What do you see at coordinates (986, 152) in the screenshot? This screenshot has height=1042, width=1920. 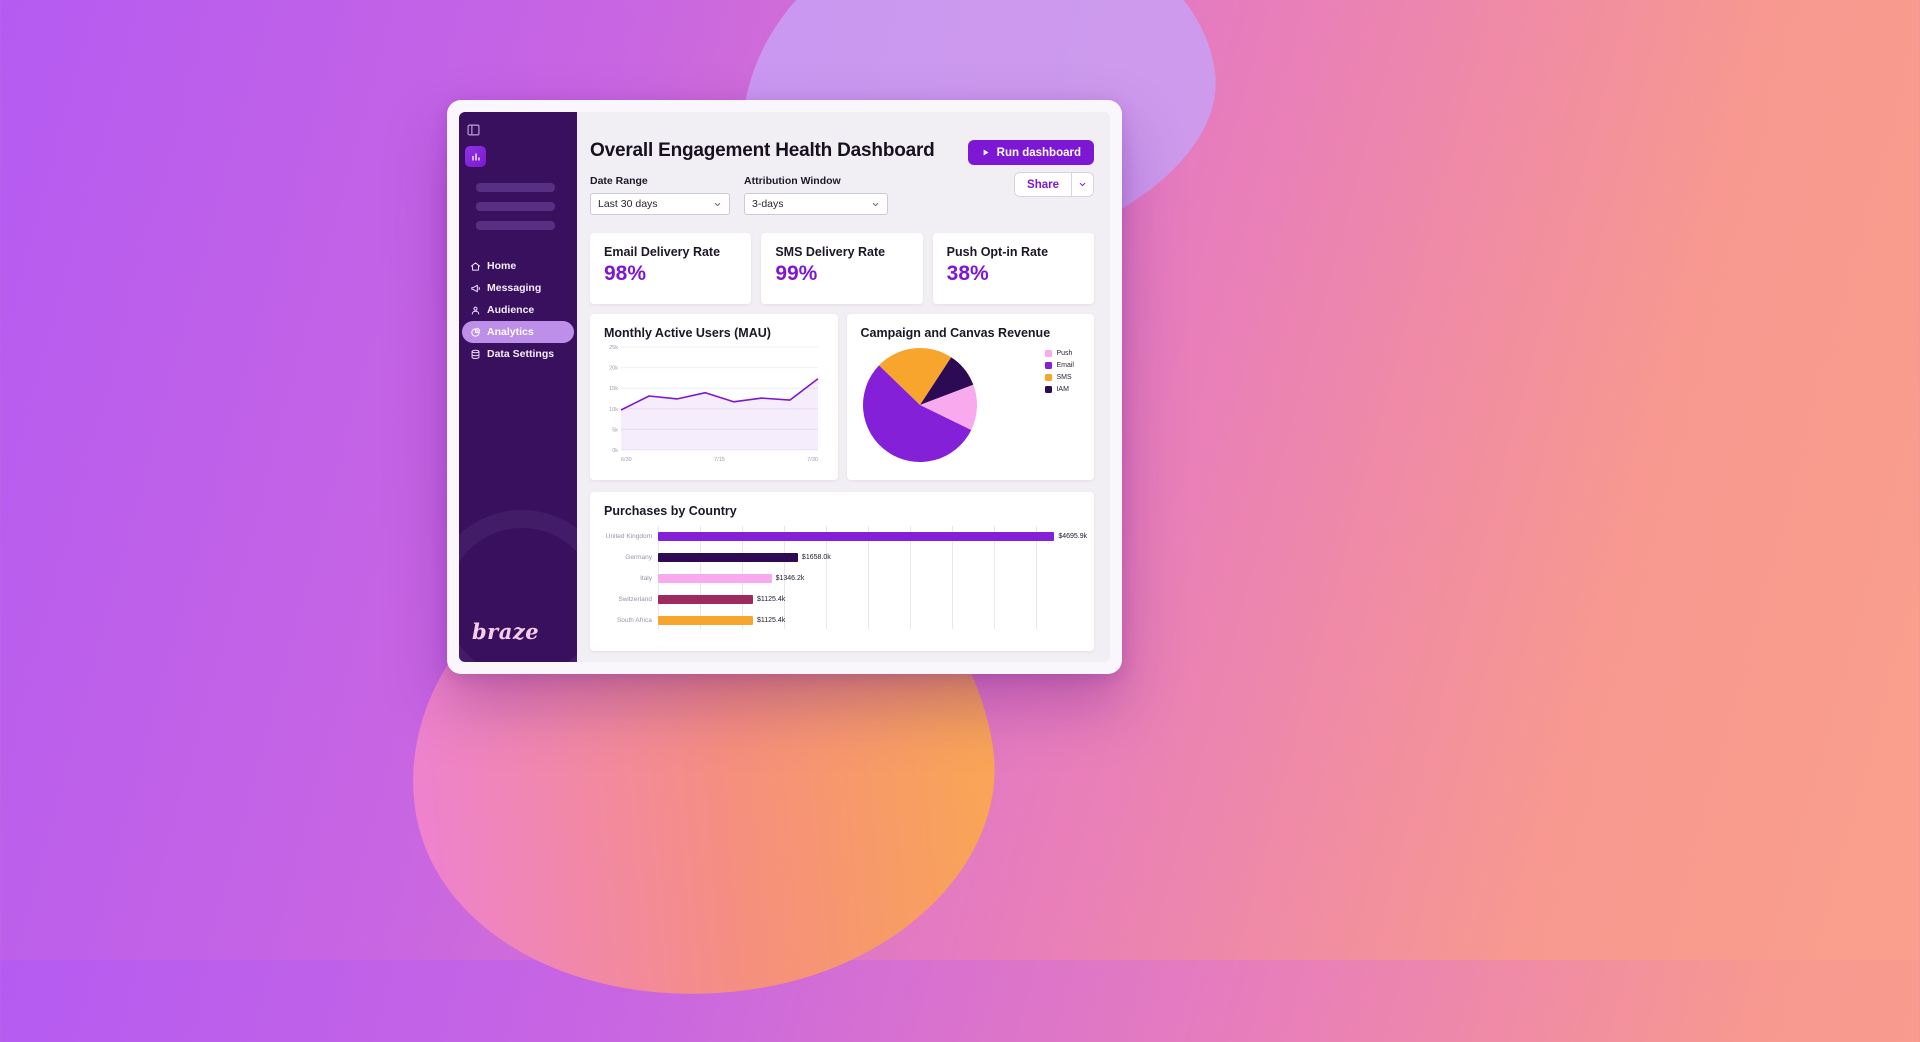 I see `play-icon` at bounding box center [986, 152].